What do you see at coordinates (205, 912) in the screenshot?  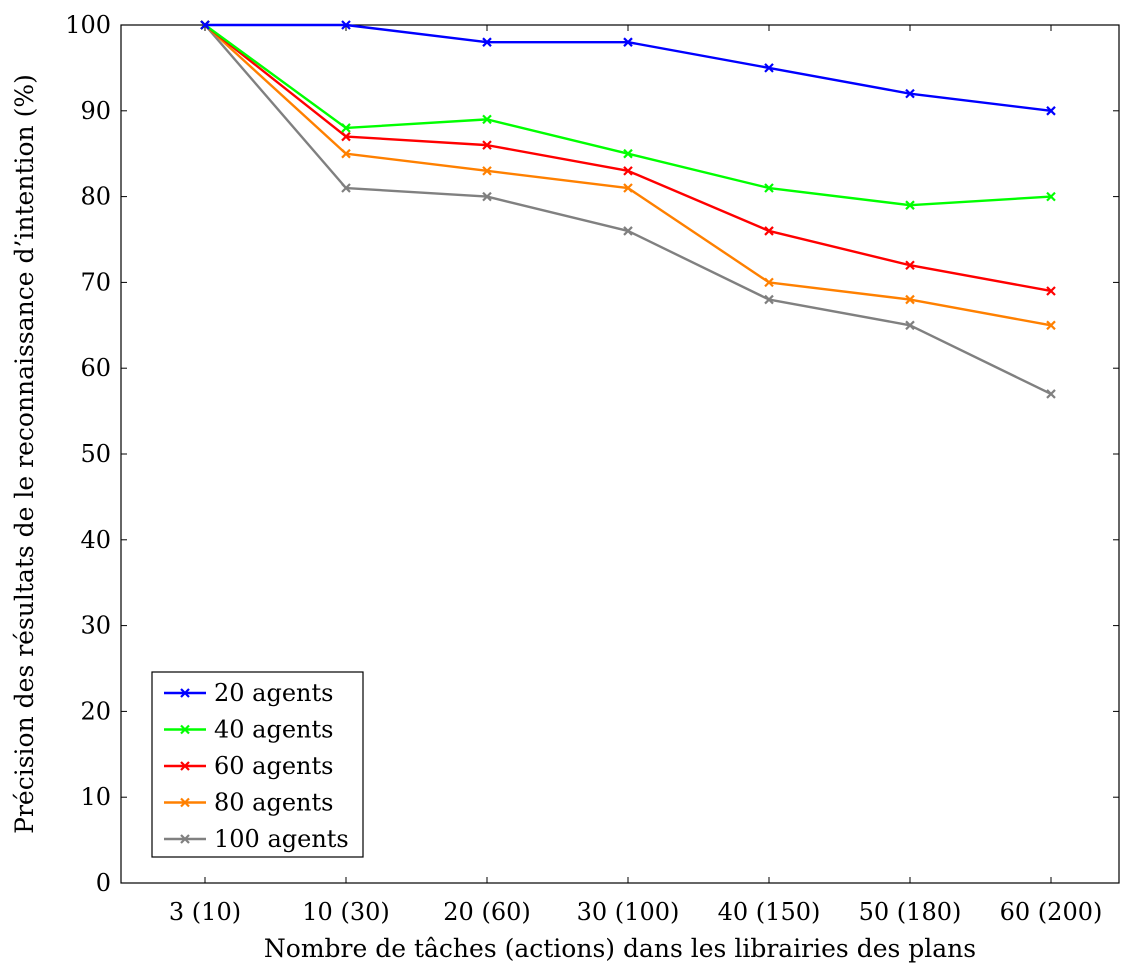 I see `x-tick-label: 3 (10)` at bounding box center [205, 912].